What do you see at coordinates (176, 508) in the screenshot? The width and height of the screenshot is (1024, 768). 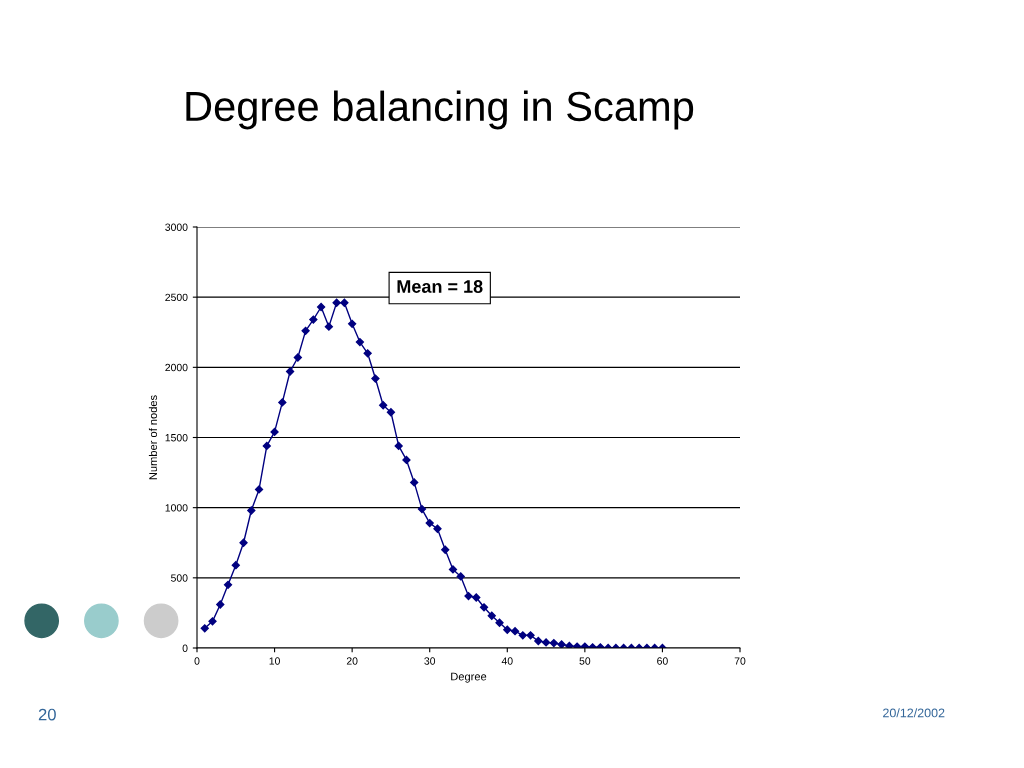 I see `y-tick-label: 1000` at bounding box center [176, 508].